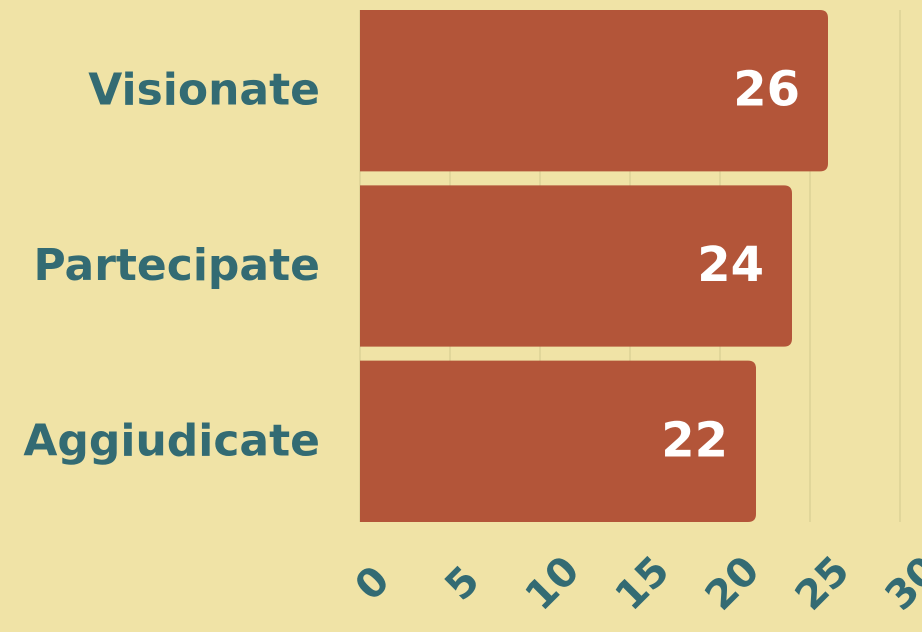 The image size is (922, 632). Describe the element at coordinates (730, 265) in the screenshot. I see `value-label: 24` at that location.